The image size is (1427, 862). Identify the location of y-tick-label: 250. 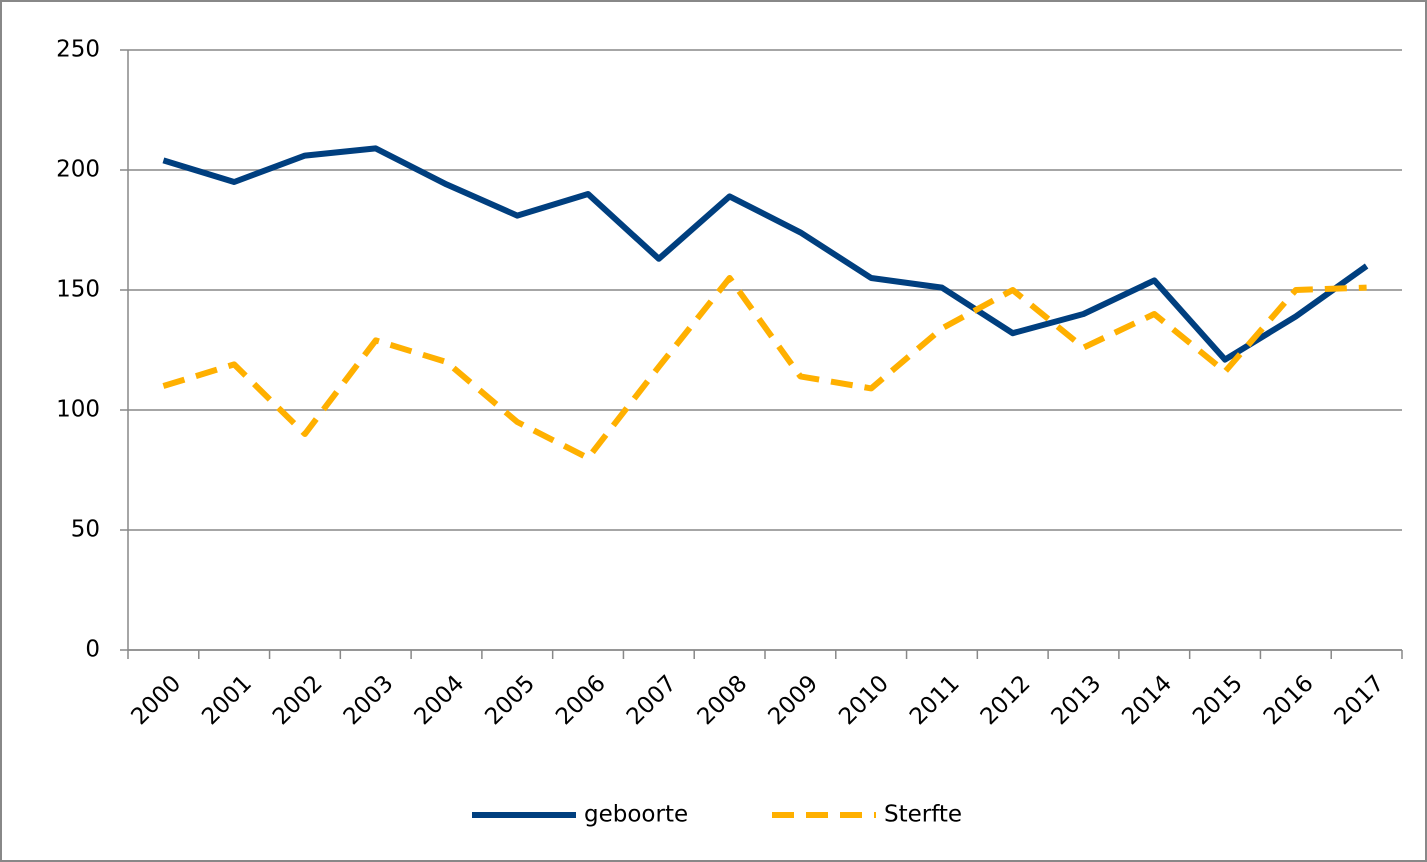
(78, 50).